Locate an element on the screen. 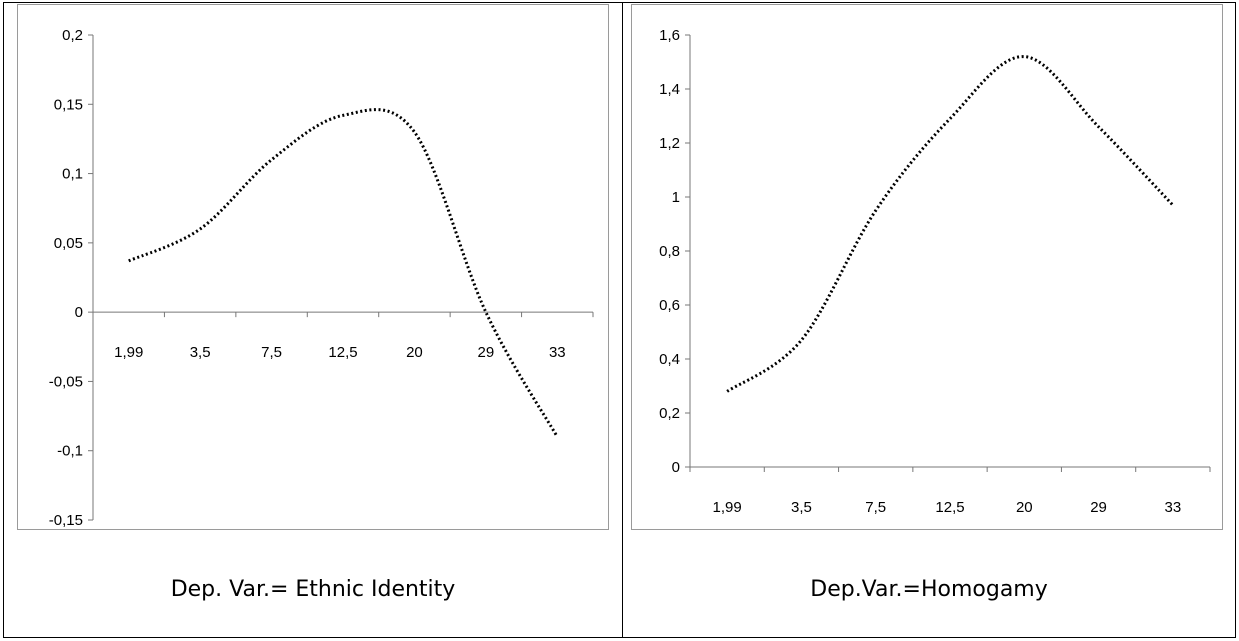 The width and height of the screenshot is (1239, 641). y-tick-label: -0,1 is located at coordinates (70, 451).